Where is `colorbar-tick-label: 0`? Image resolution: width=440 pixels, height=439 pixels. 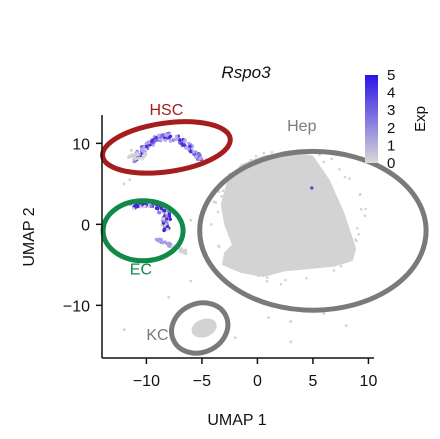
colorbar-tick-label: 0 is located at coordinates (391, 163).